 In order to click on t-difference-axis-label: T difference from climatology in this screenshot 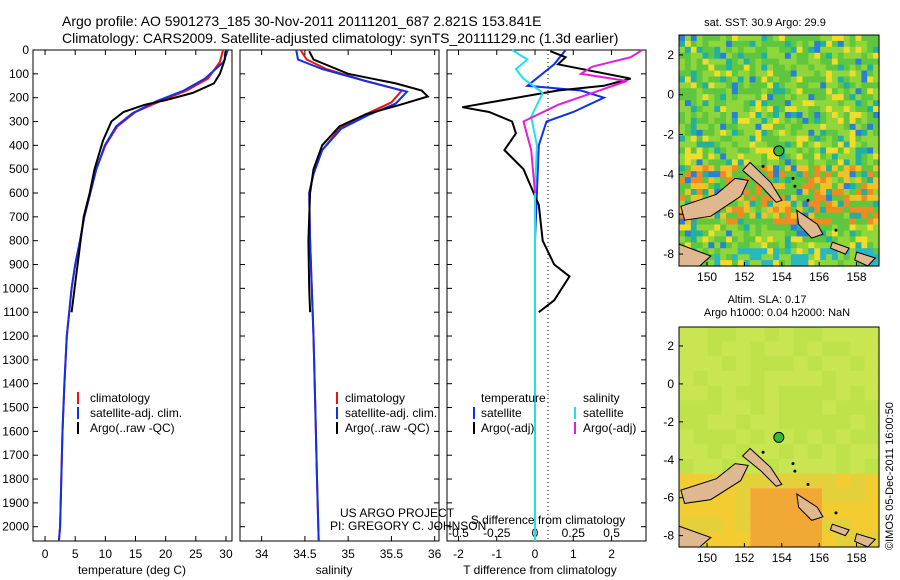, I will do `click(540, 570)`.